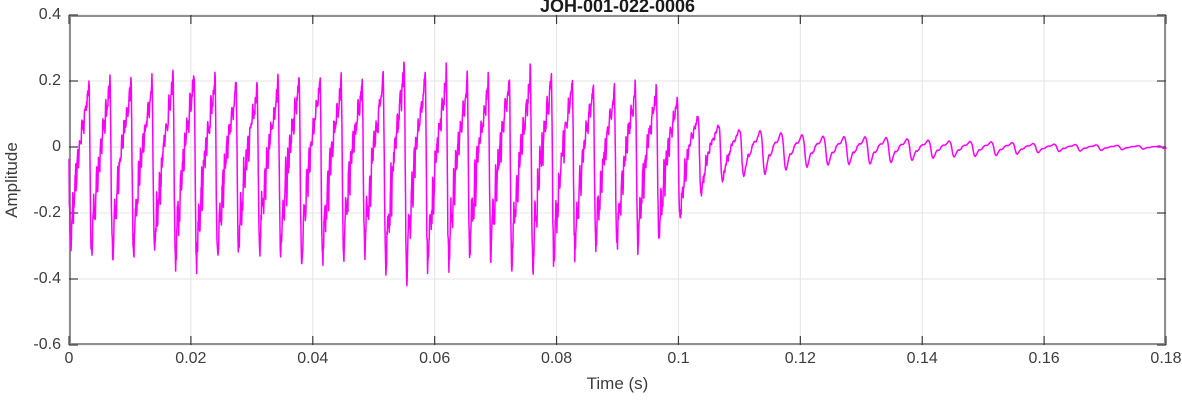 Image resolution: width=1182 pixels, height=404 pixels. Describe the element at coordinates (800, 358) in the screenshot. I see `x-tick-label: 0.12` at that location.